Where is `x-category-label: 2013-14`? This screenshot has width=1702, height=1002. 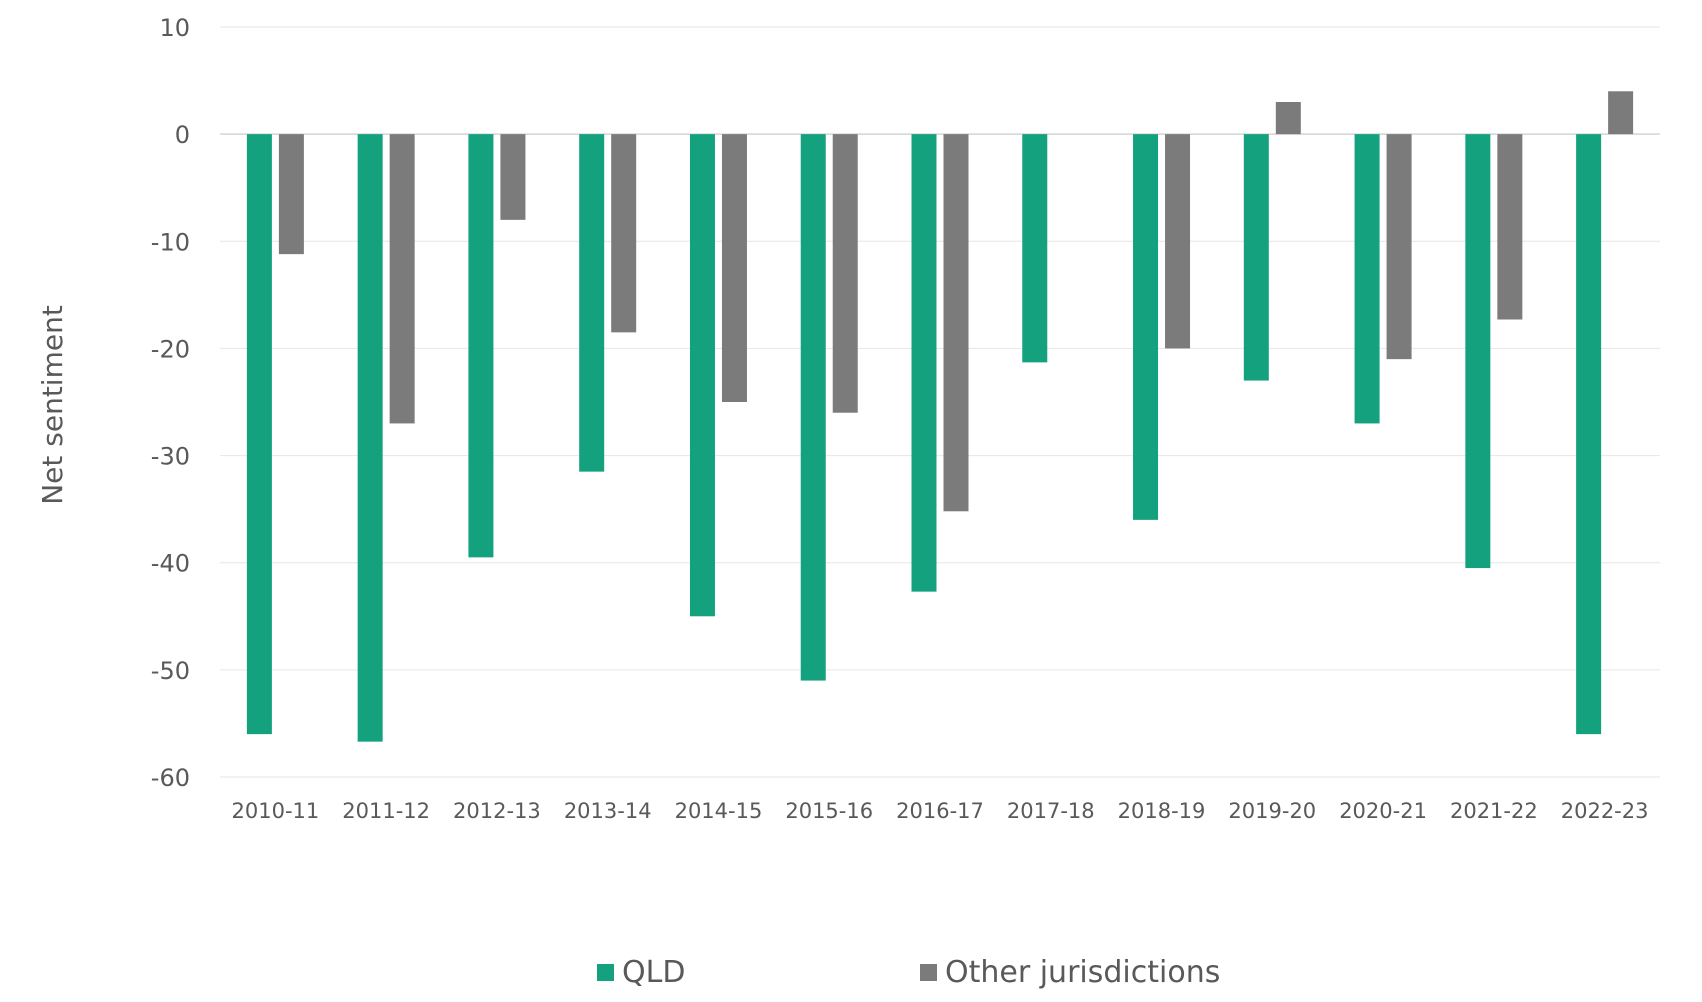 x-category-label: 2013-14 is located at coordinates (608, 811).